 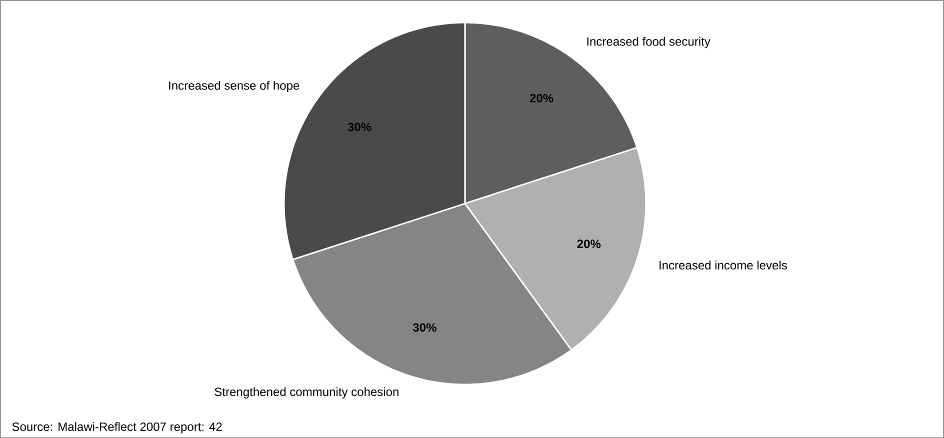 I want to click on slice-label: Increased income levels, so click(x=723, y=265).